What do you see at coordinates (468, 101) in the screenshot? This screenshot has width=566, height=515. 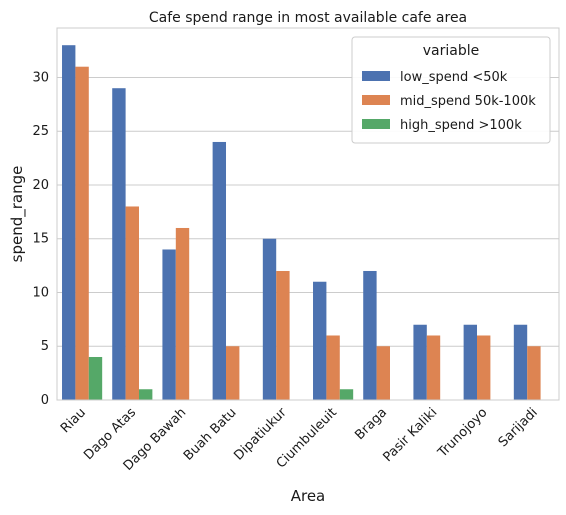 I see `legend-entry-label: mid_spend 50k-100k` at bounding box center [468, 101].